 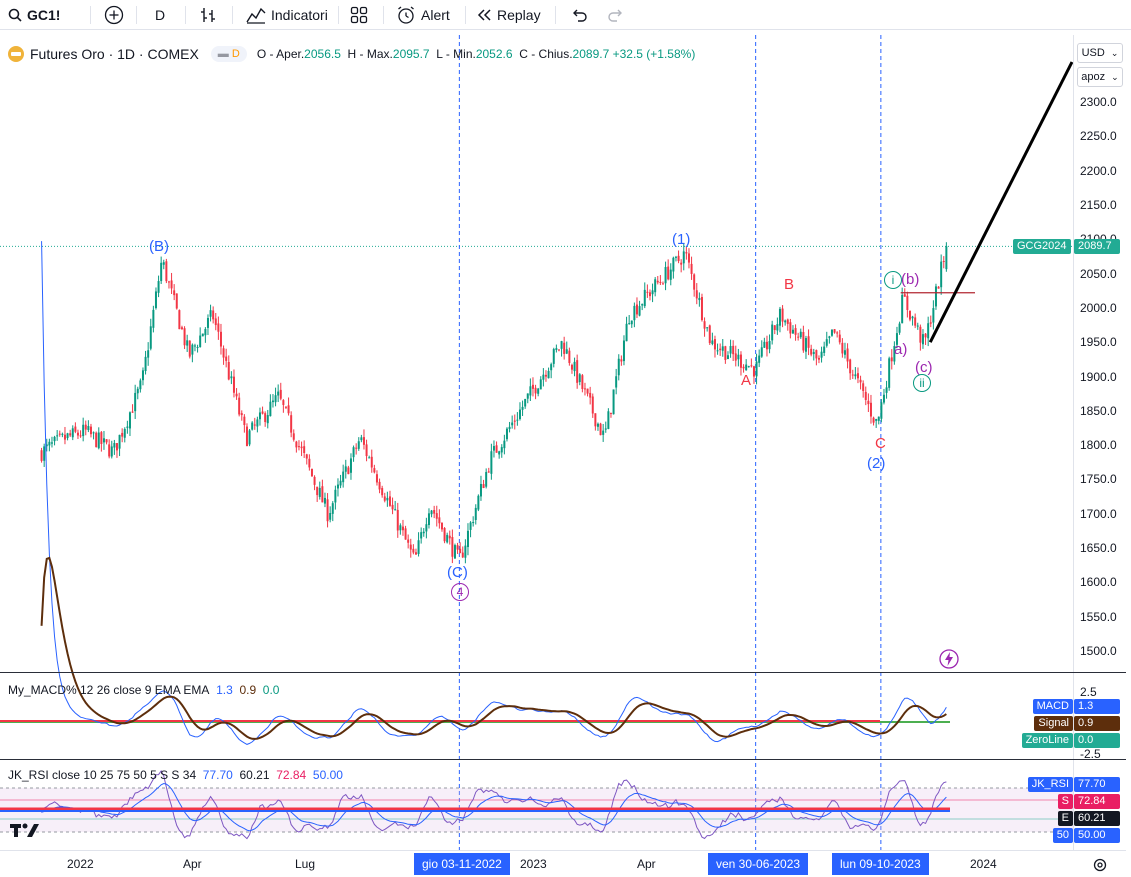 What do you see at coordinates (924, 367) in the screenshot?
I see `wave-label-c: (c)` at bounding box center [924, 367].